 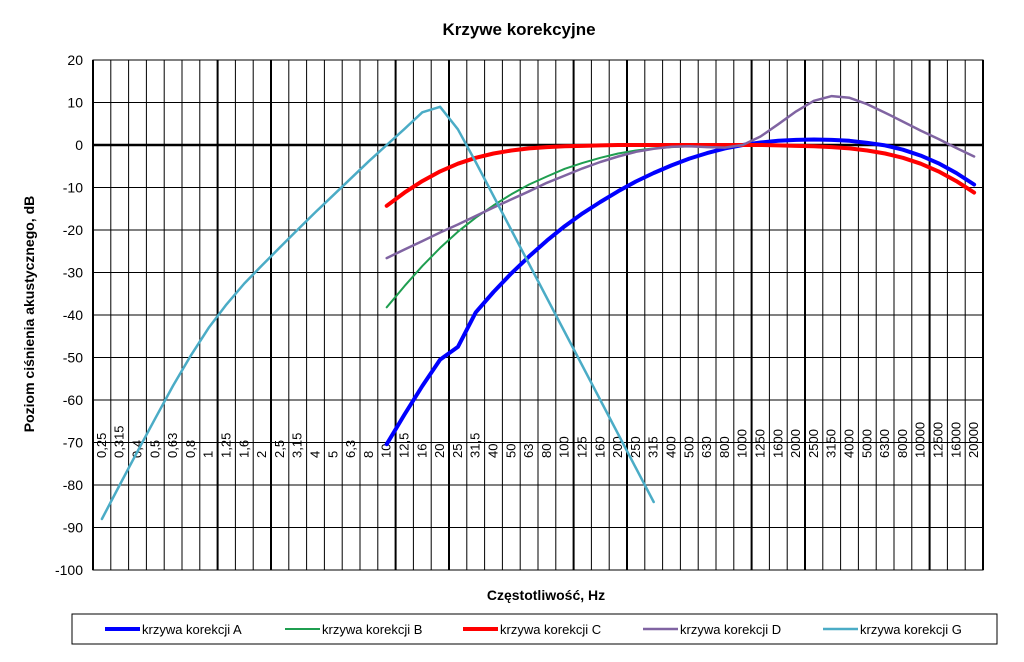 I want to click on x-tick-label: 2, so click(x=261, y=454).